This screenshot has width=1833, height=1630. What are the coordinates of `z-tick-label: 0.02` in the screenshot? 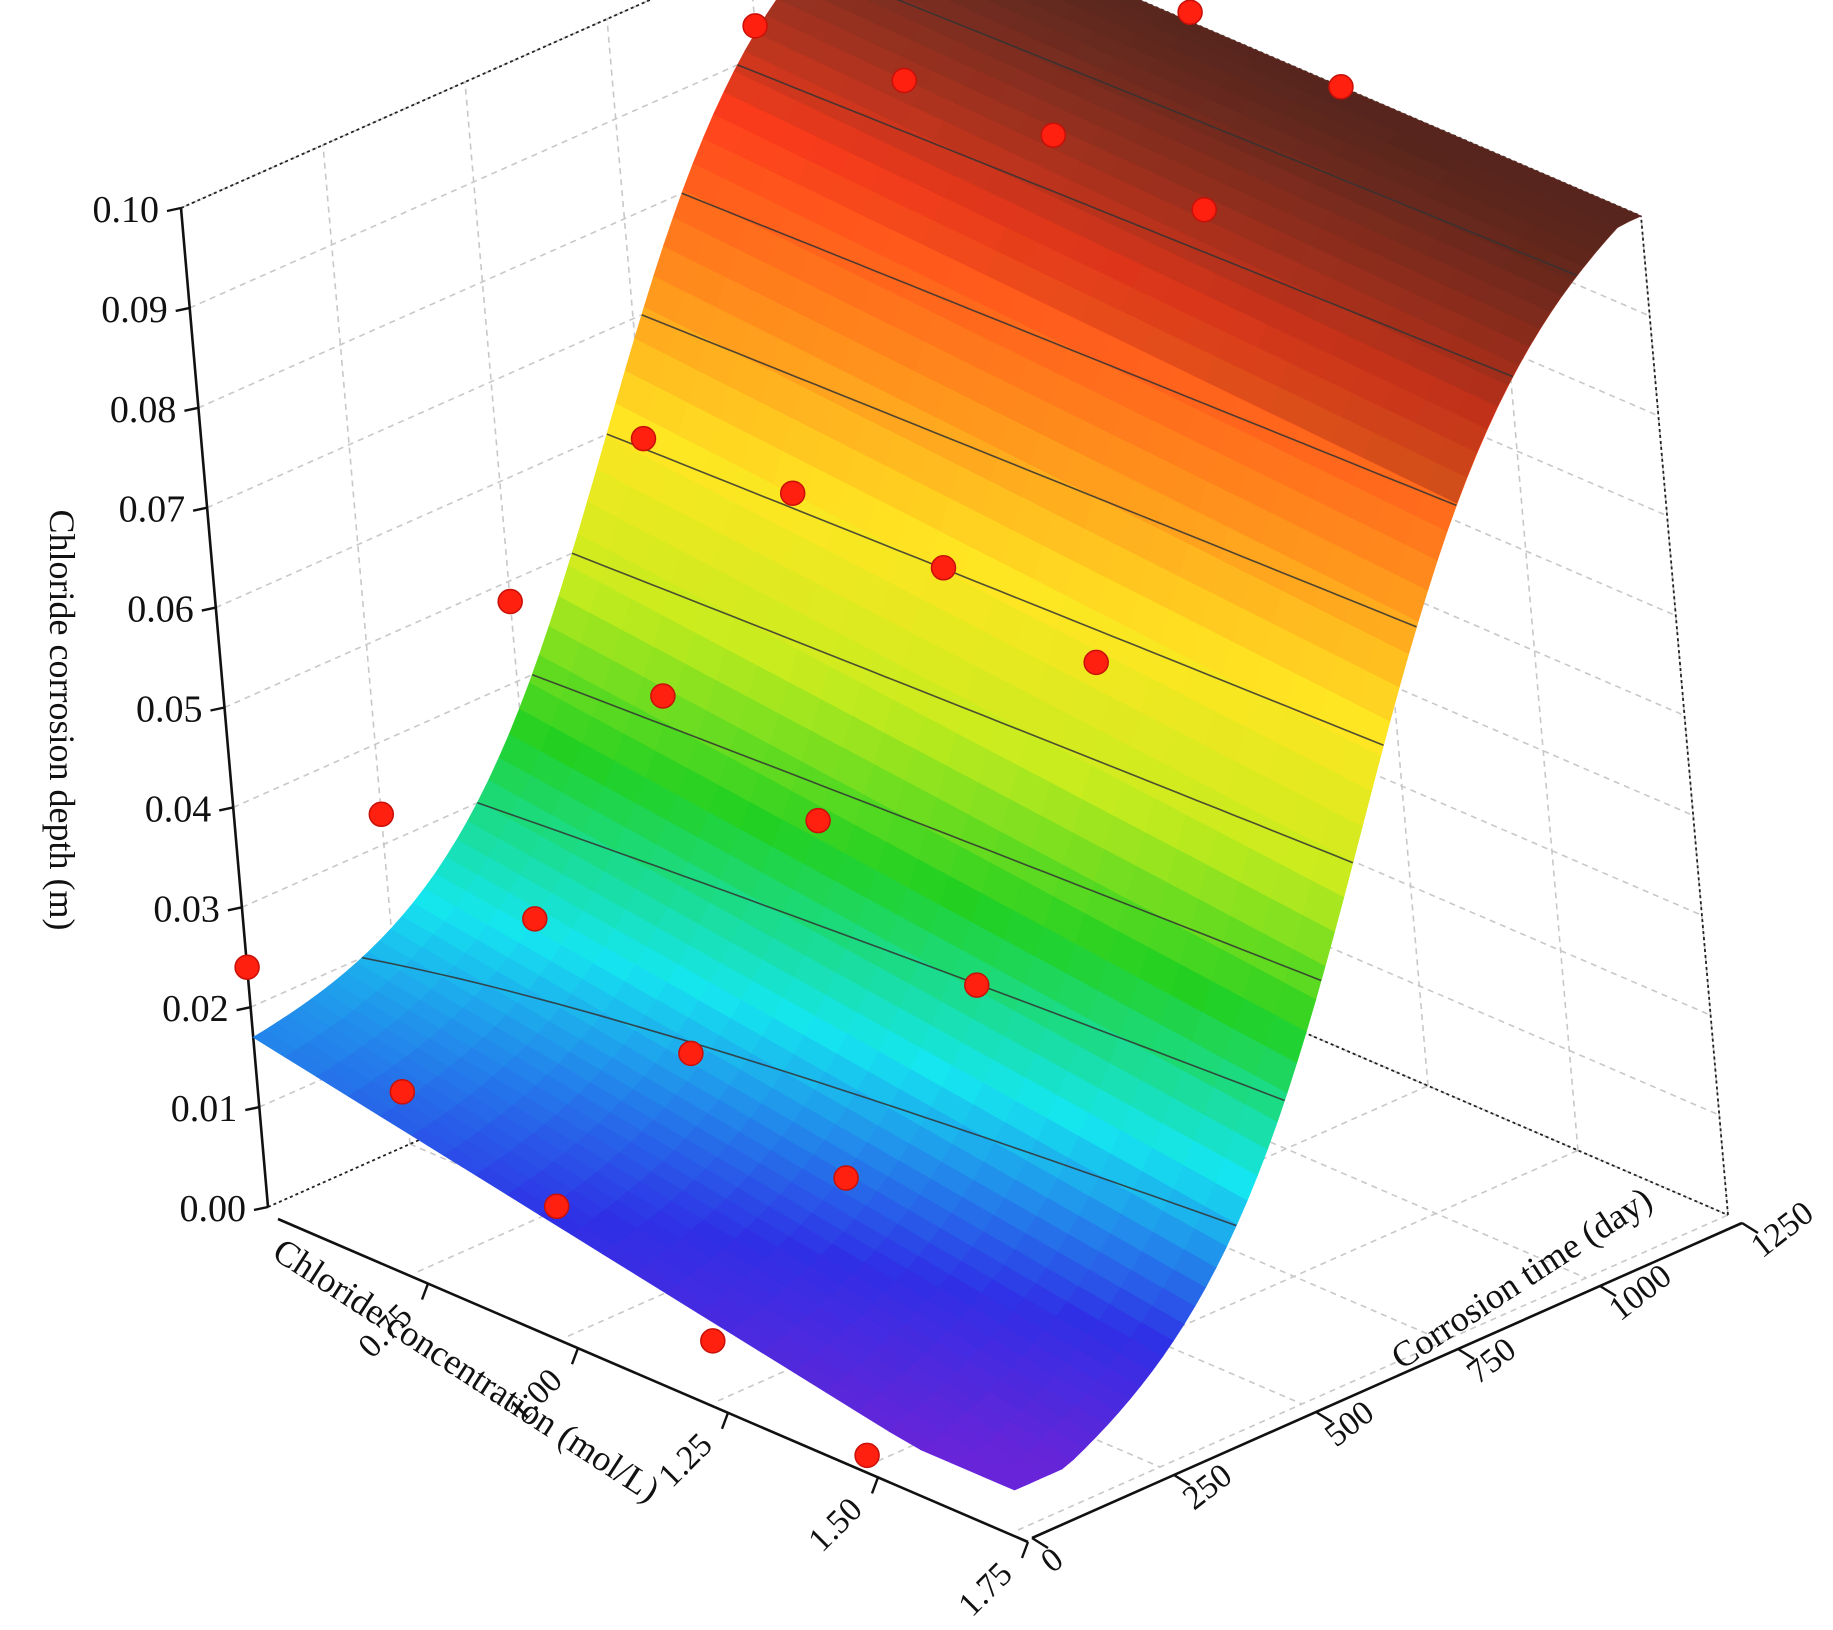 It's located at (195, 1009).